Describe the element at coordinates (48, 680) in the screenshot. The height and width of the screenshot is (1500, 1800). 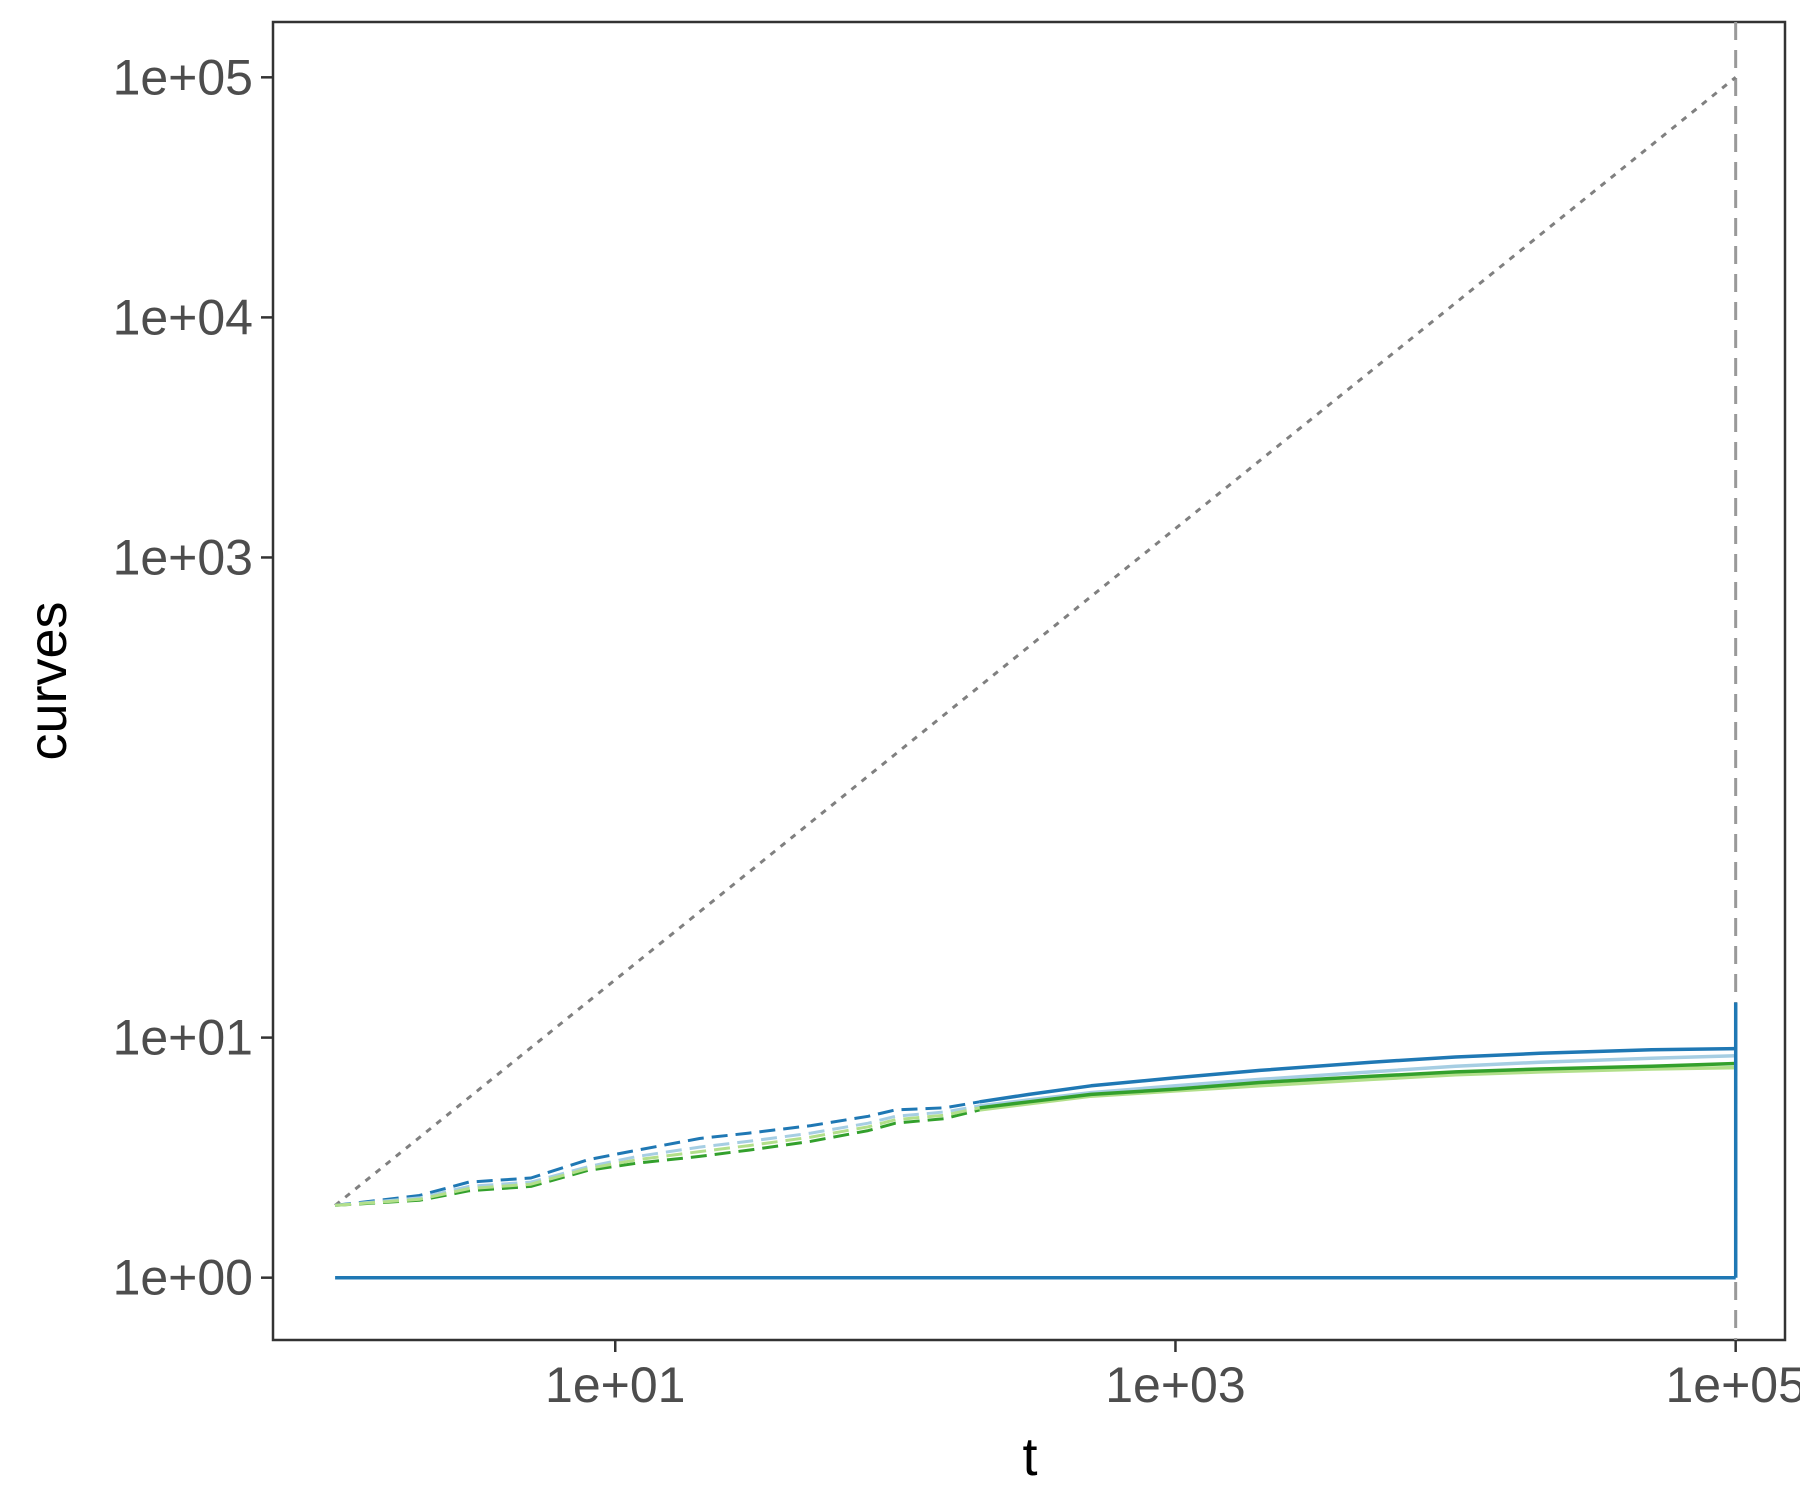
I see `y-axis-title: curves` at that location.